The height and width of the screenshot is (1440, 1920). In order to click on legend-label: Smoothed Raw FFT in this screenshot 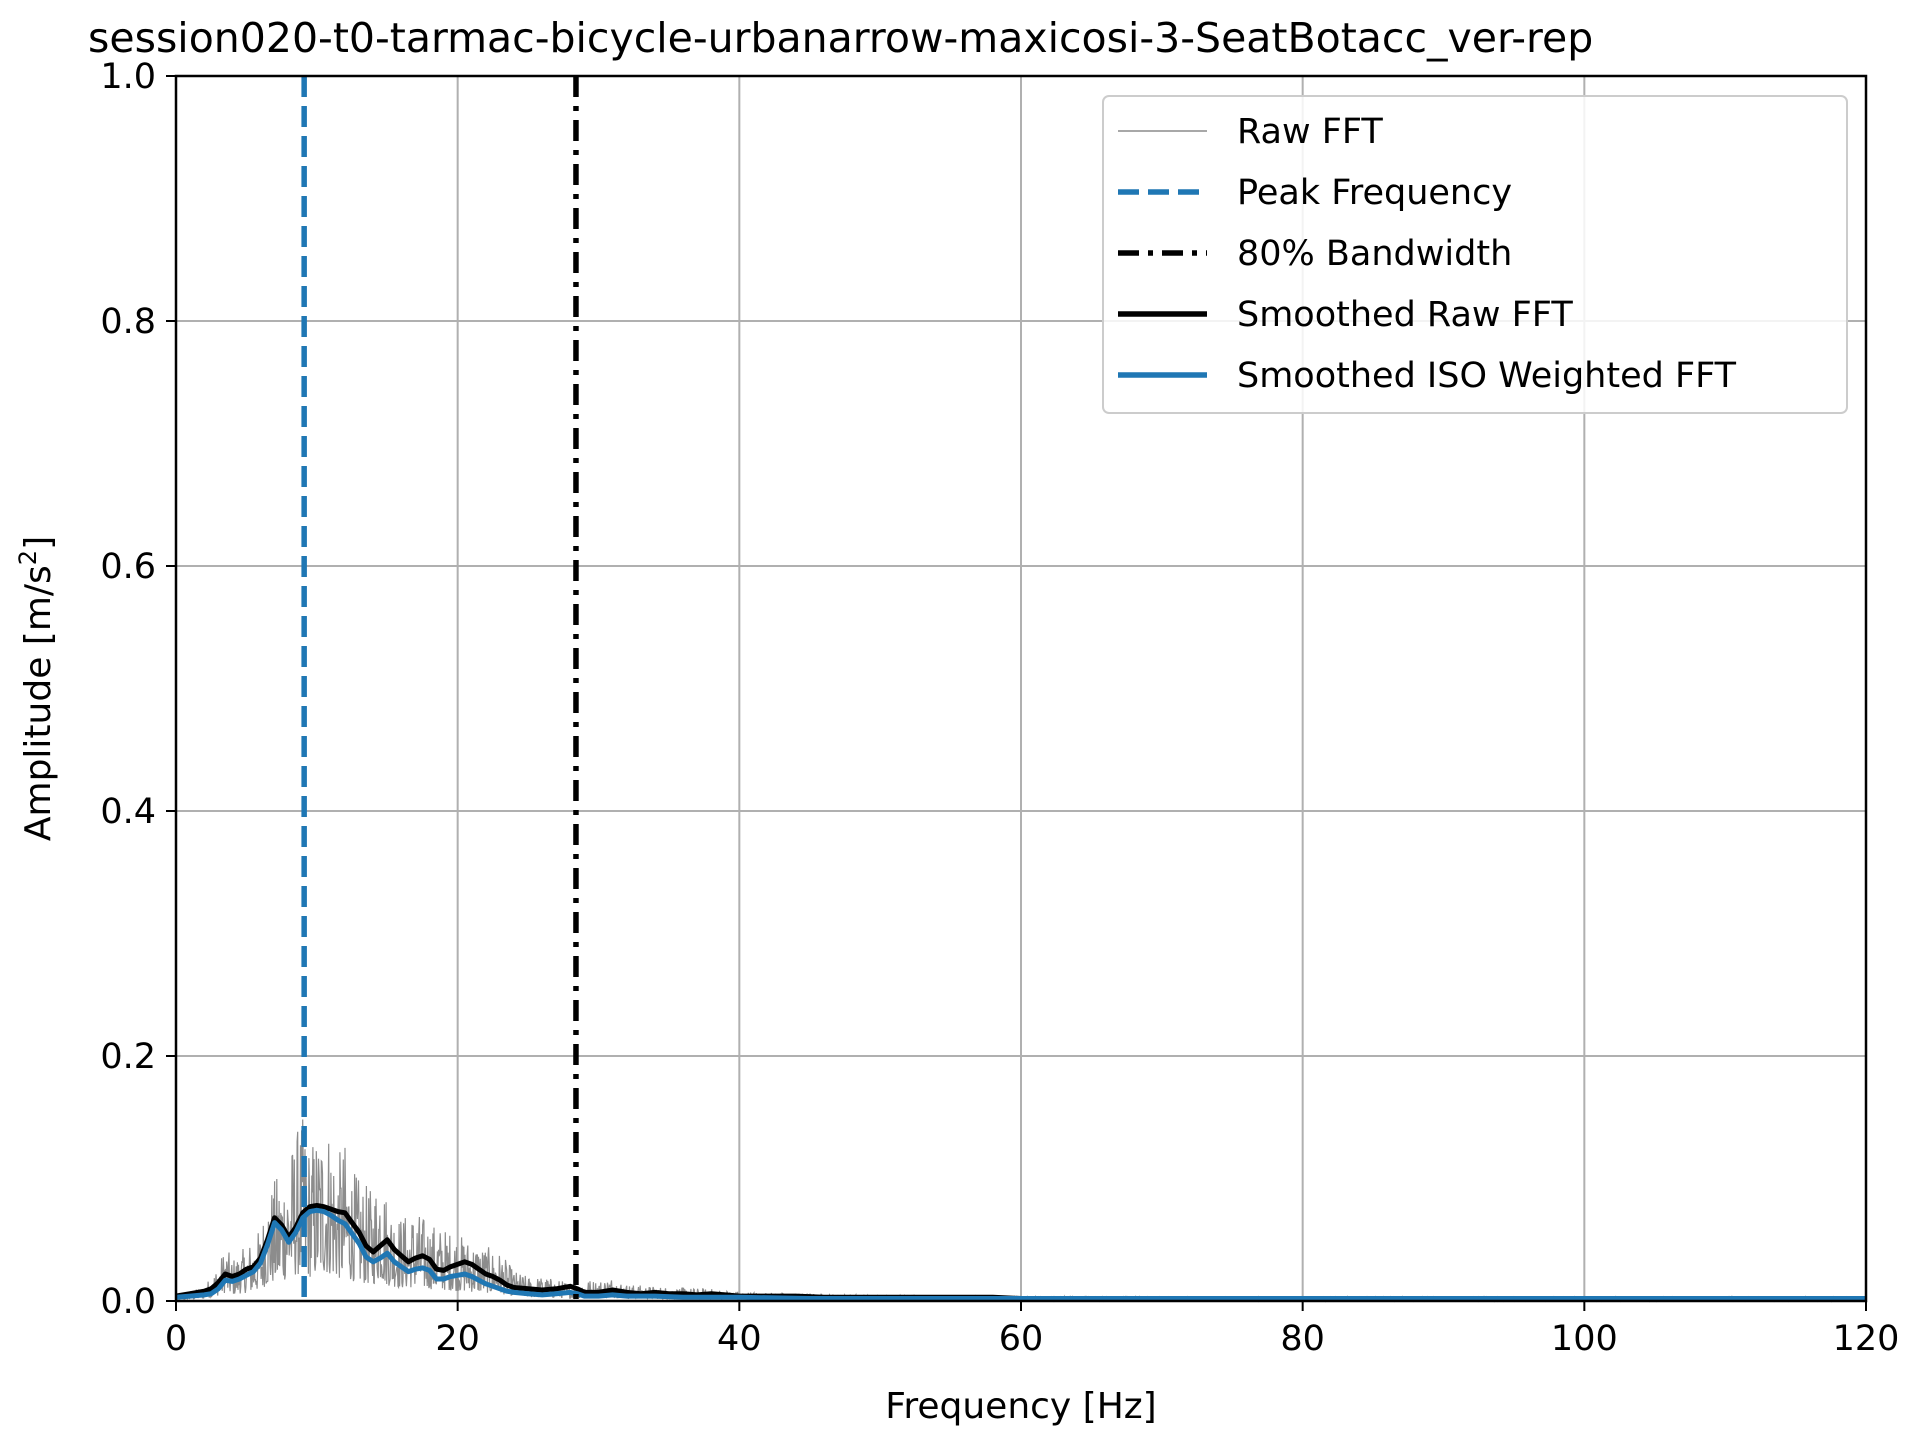, I will do `click(1405, 315)`.